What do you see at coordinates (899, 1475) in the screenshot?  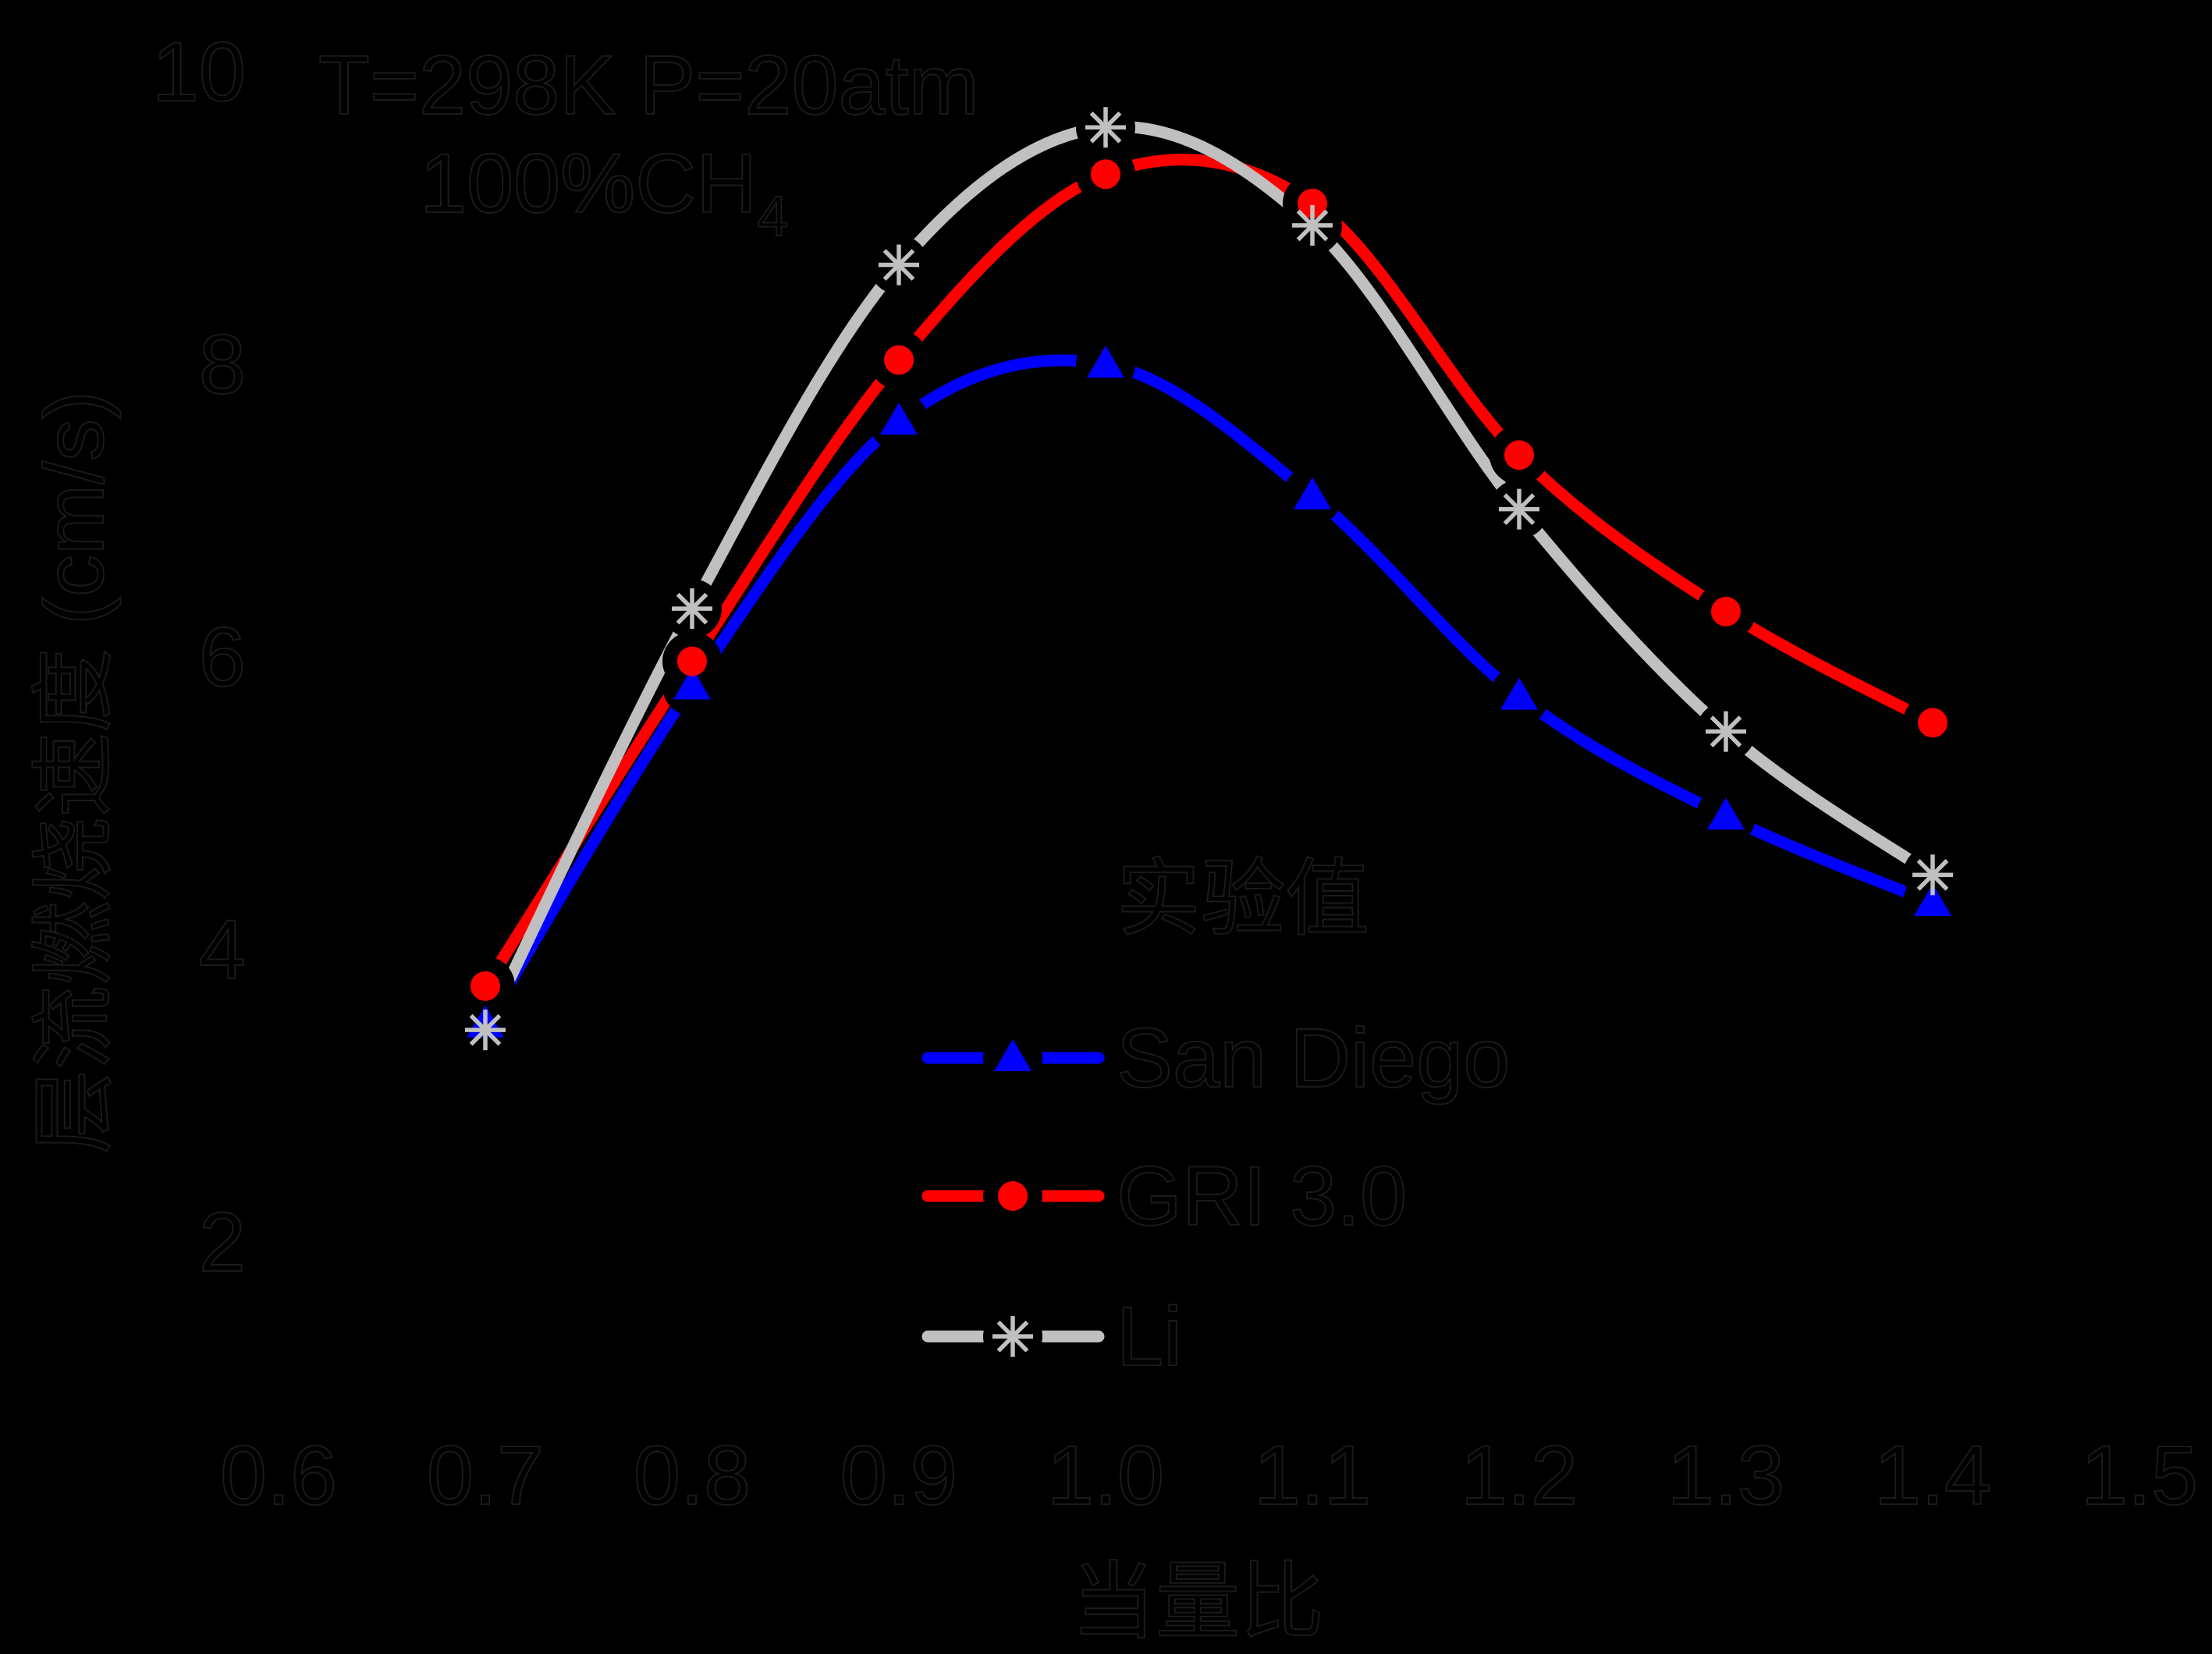 I see `x-tick-label: 0.9` at bounding box center [899, 1475].